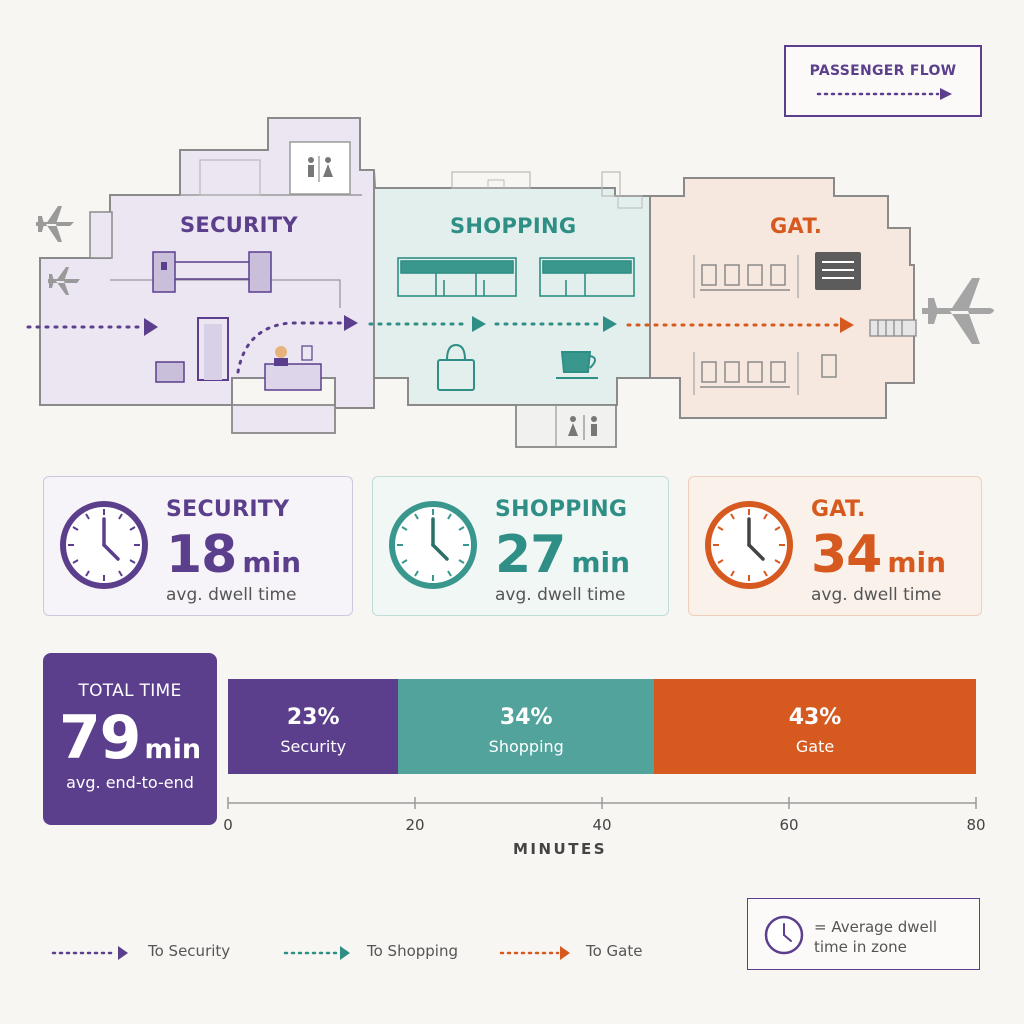 The image size is (1024, 1024). What do you see at coordinates (838, 271) in the screenshot?
I see `departure-board-icon` at bounding box center [838, 271].